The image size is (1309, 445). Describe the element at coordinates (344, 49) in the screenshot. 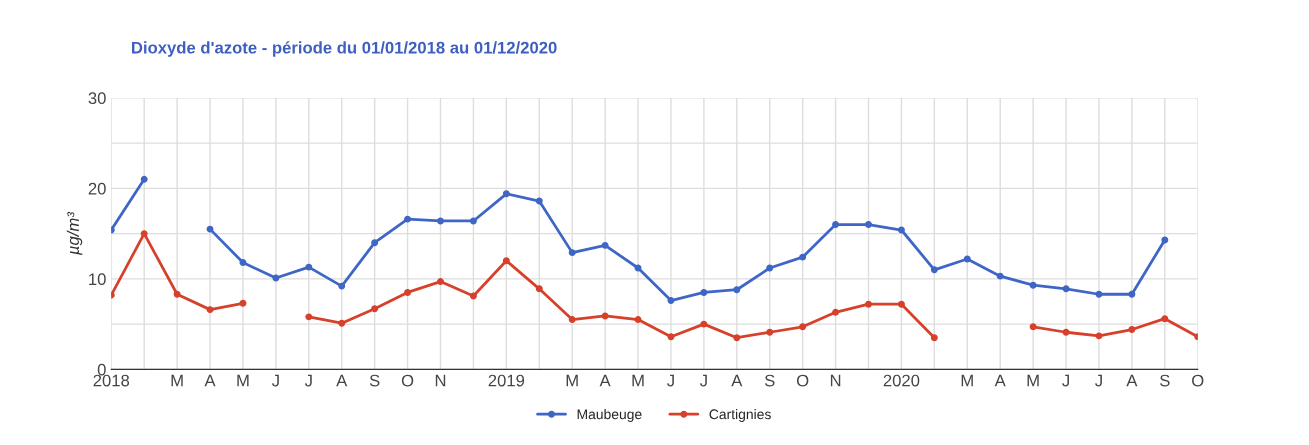

I see `chart-title: Dioxyde d'azote - période du 01/01/2018 au 01/12/2020` at that location.